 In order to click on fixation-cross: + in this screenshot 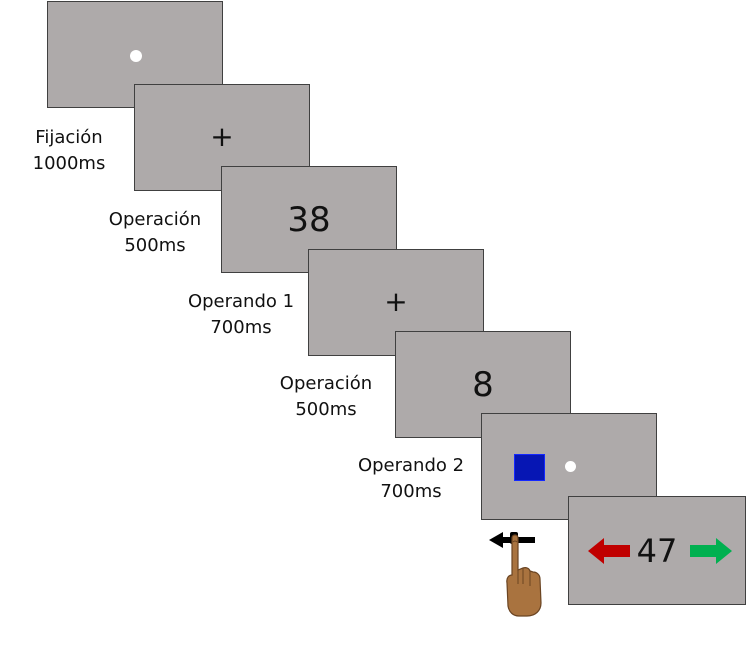, I will do `click(222, 136)`.